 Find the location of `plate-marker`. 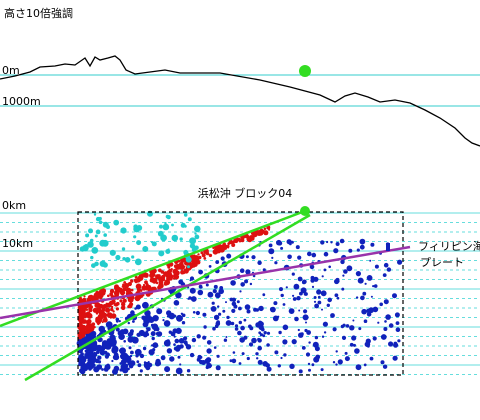

plate-marker is located at coordinates (388, 247).